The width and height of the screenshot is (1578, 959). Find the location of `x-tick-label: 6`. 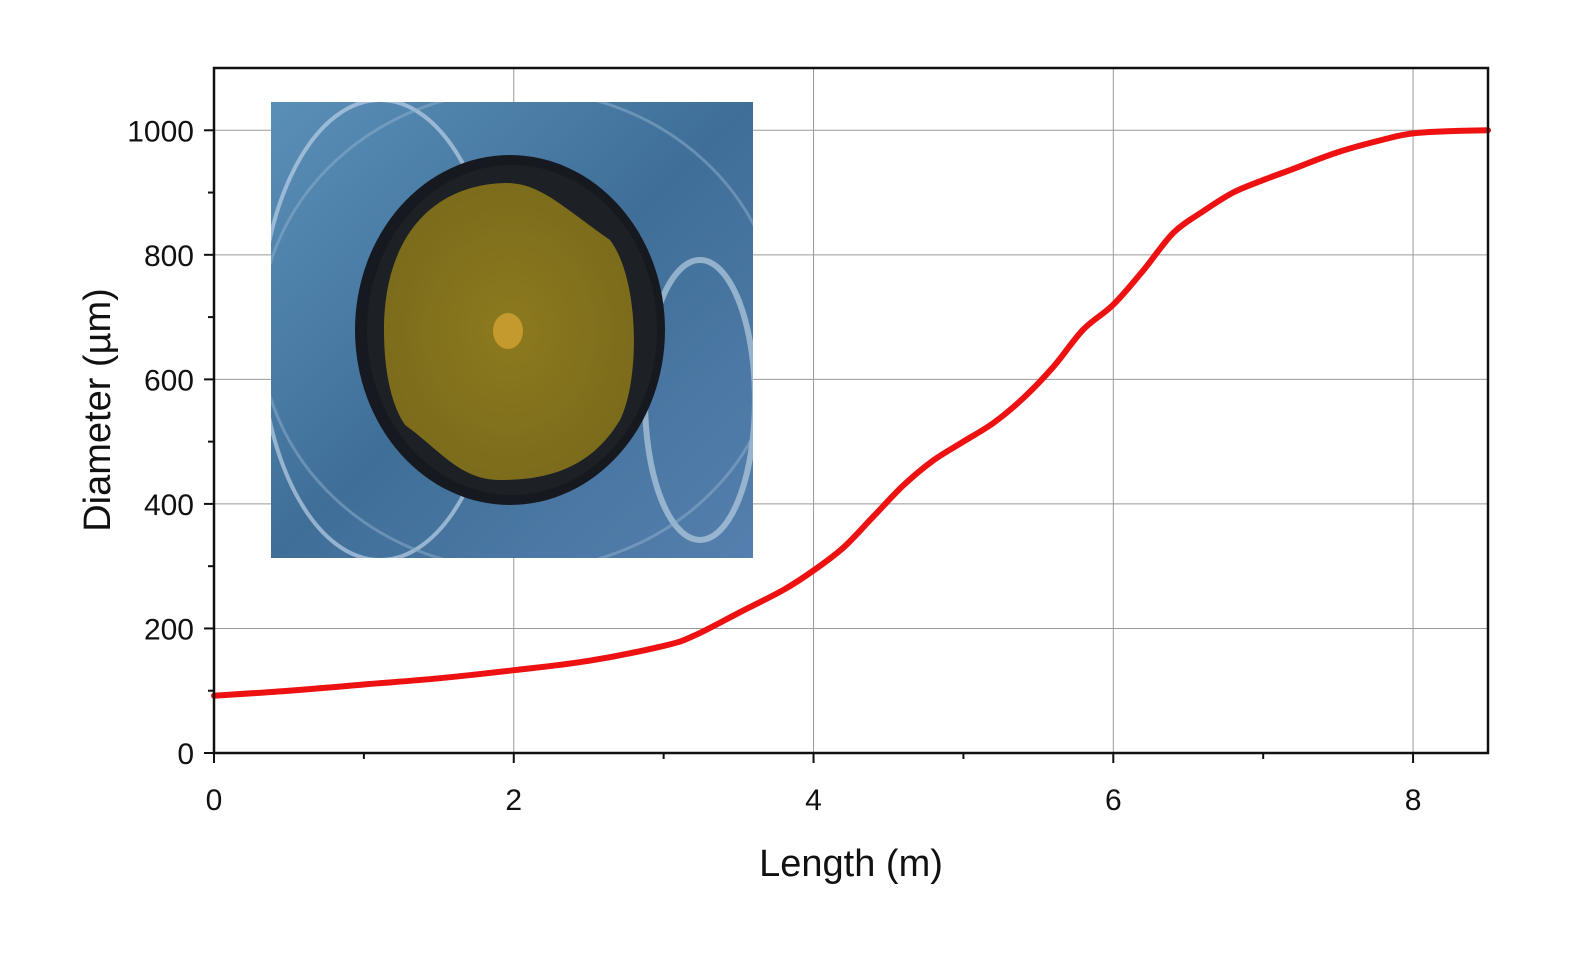

x-tick-label: 6 is located at coordinates (1113, 800).